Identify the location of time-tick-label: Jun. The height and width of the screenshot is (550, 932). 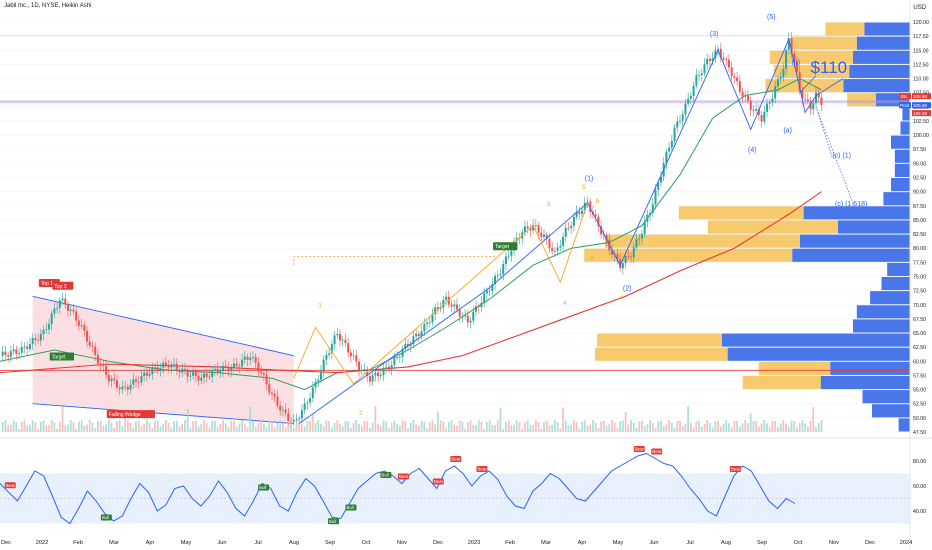
(221, 543).